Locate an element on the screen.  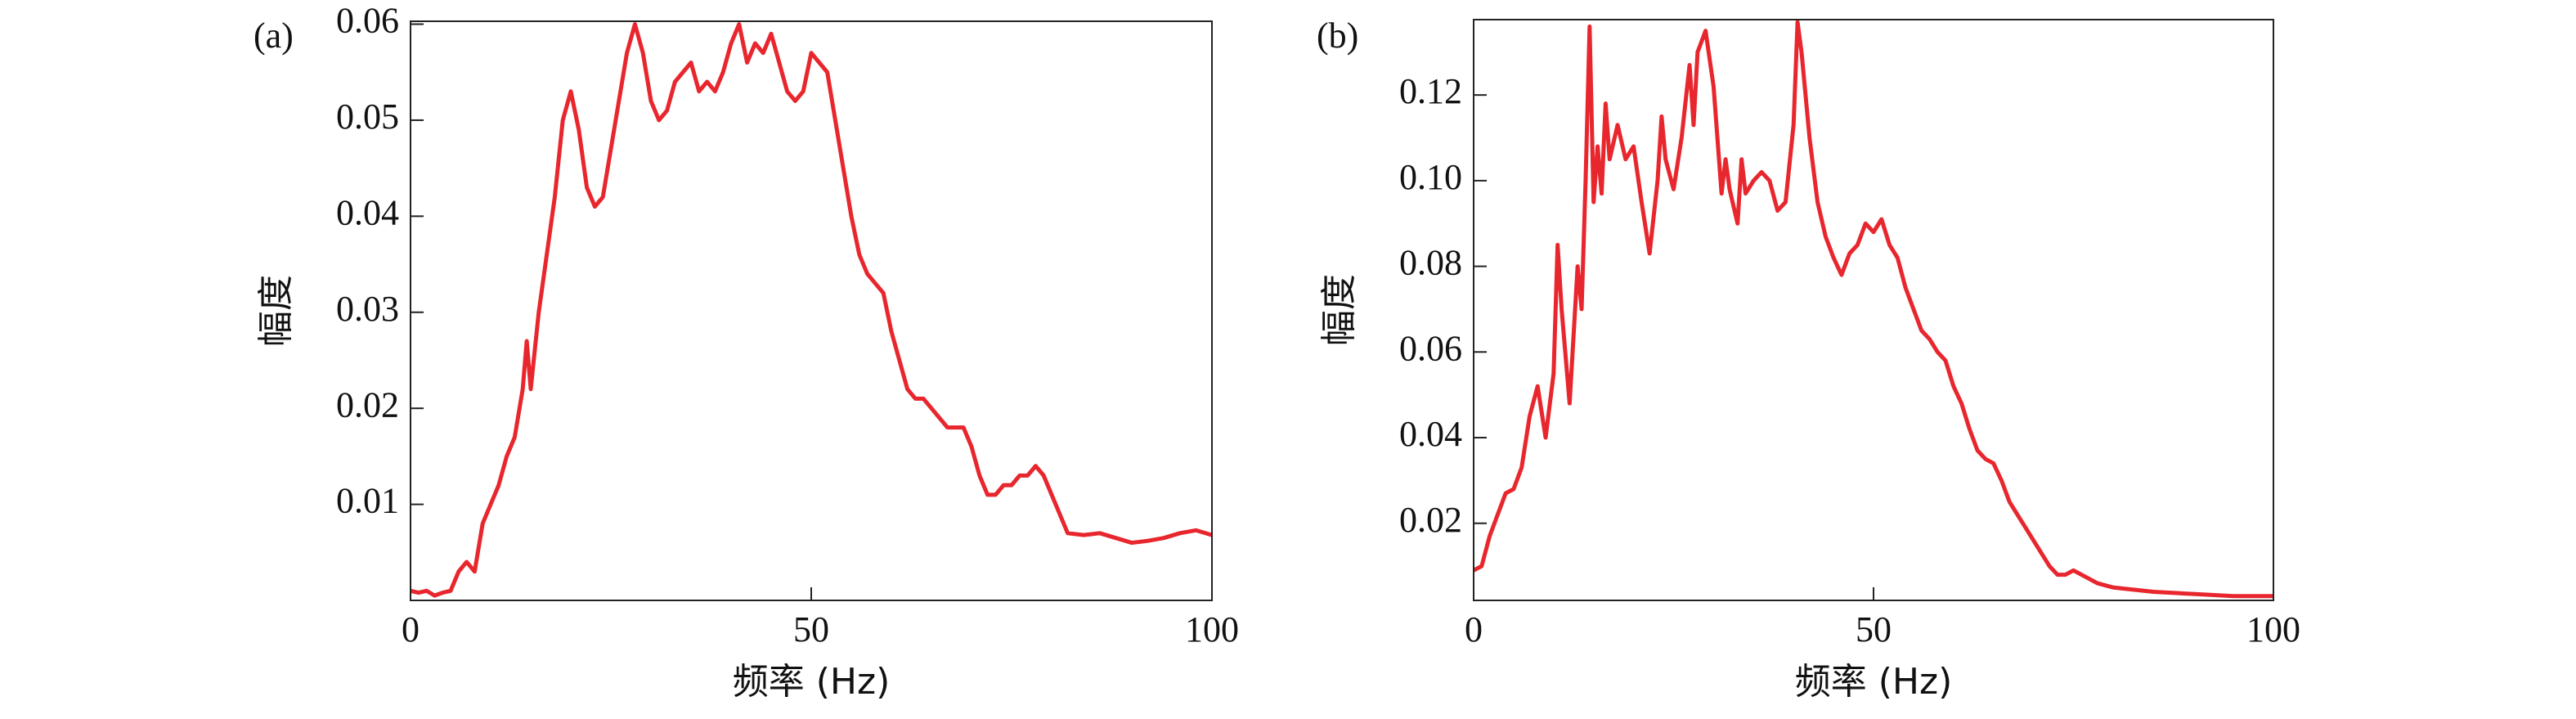
y-tick-label: 0.03 is located at coordinates (368, 309).